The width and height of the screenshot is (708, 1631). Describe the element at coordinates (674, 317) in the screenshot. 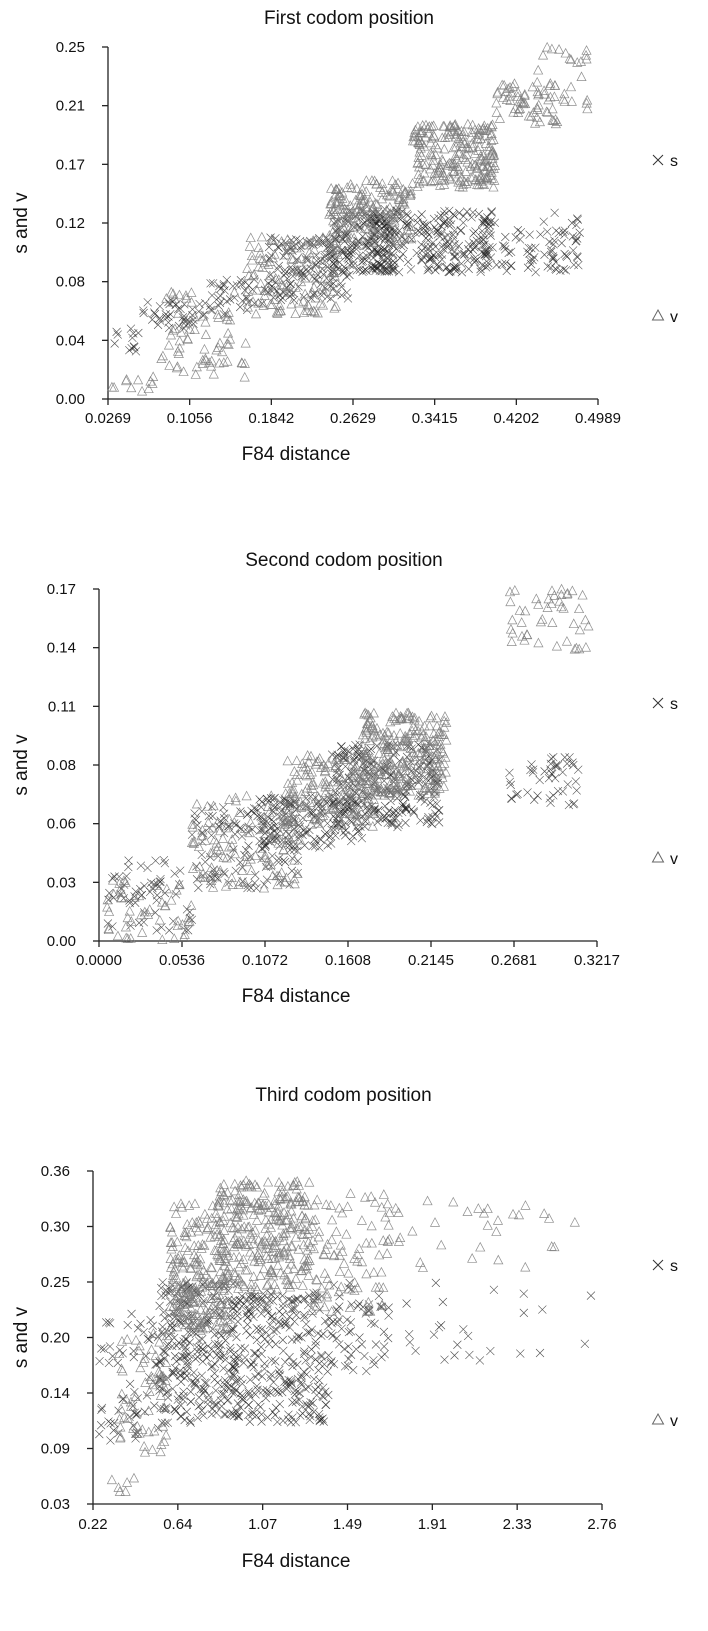

I see `legend-v-label: v` at that location.